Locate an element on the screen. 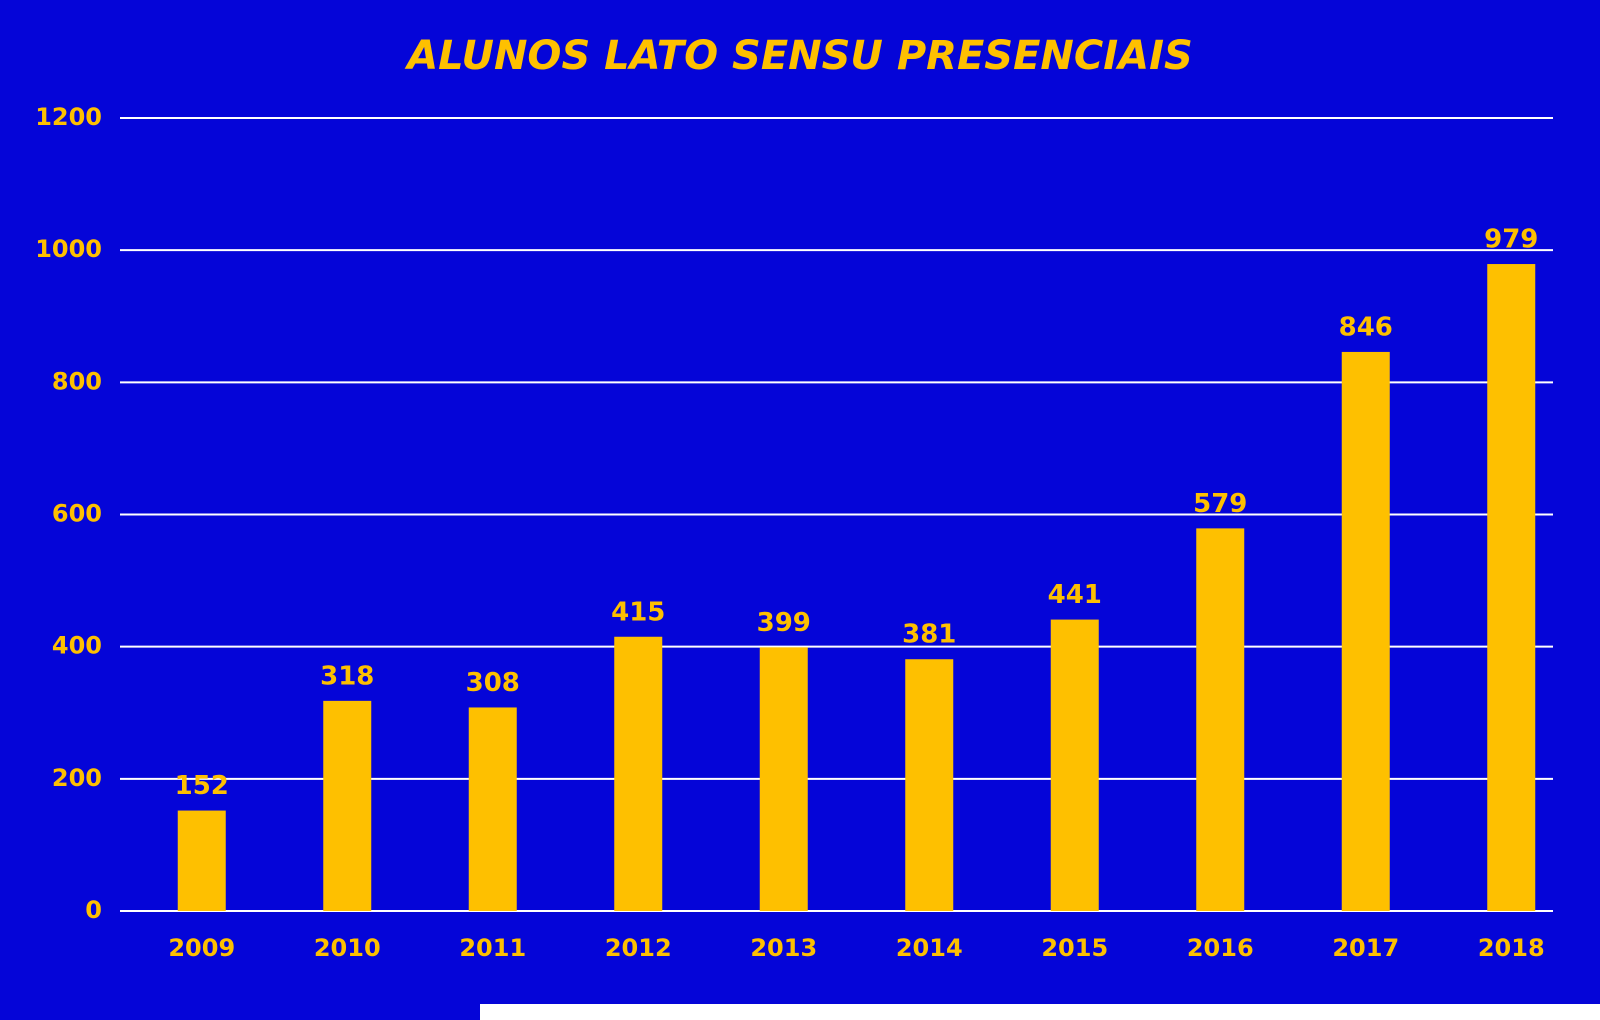 The width and height of the screenshot is (1600, 1020). y-tick-label: 800 is located at coordinates (77, 381).